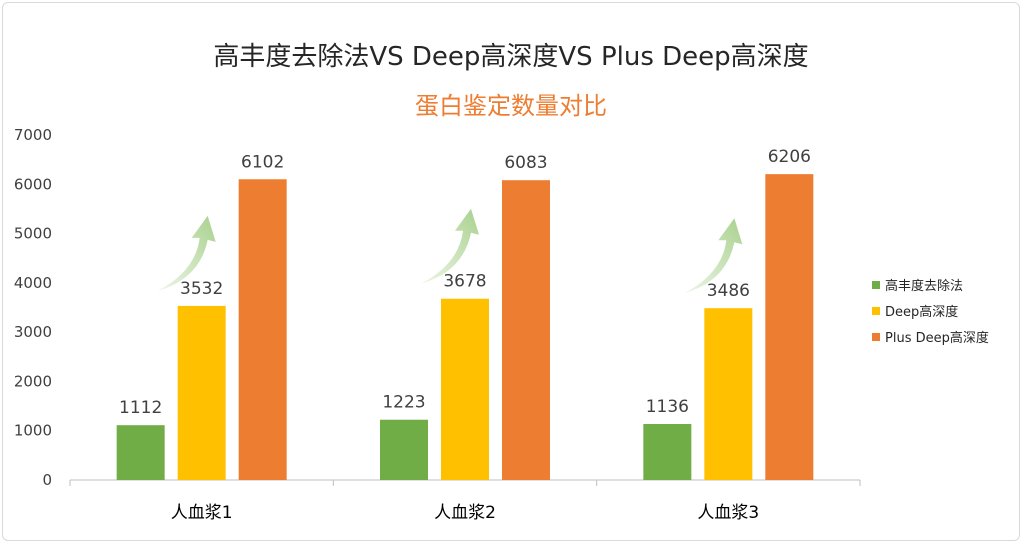  I want to click on chart-subtitle: 蛋白鉴定数量对比, so click(511, 106).